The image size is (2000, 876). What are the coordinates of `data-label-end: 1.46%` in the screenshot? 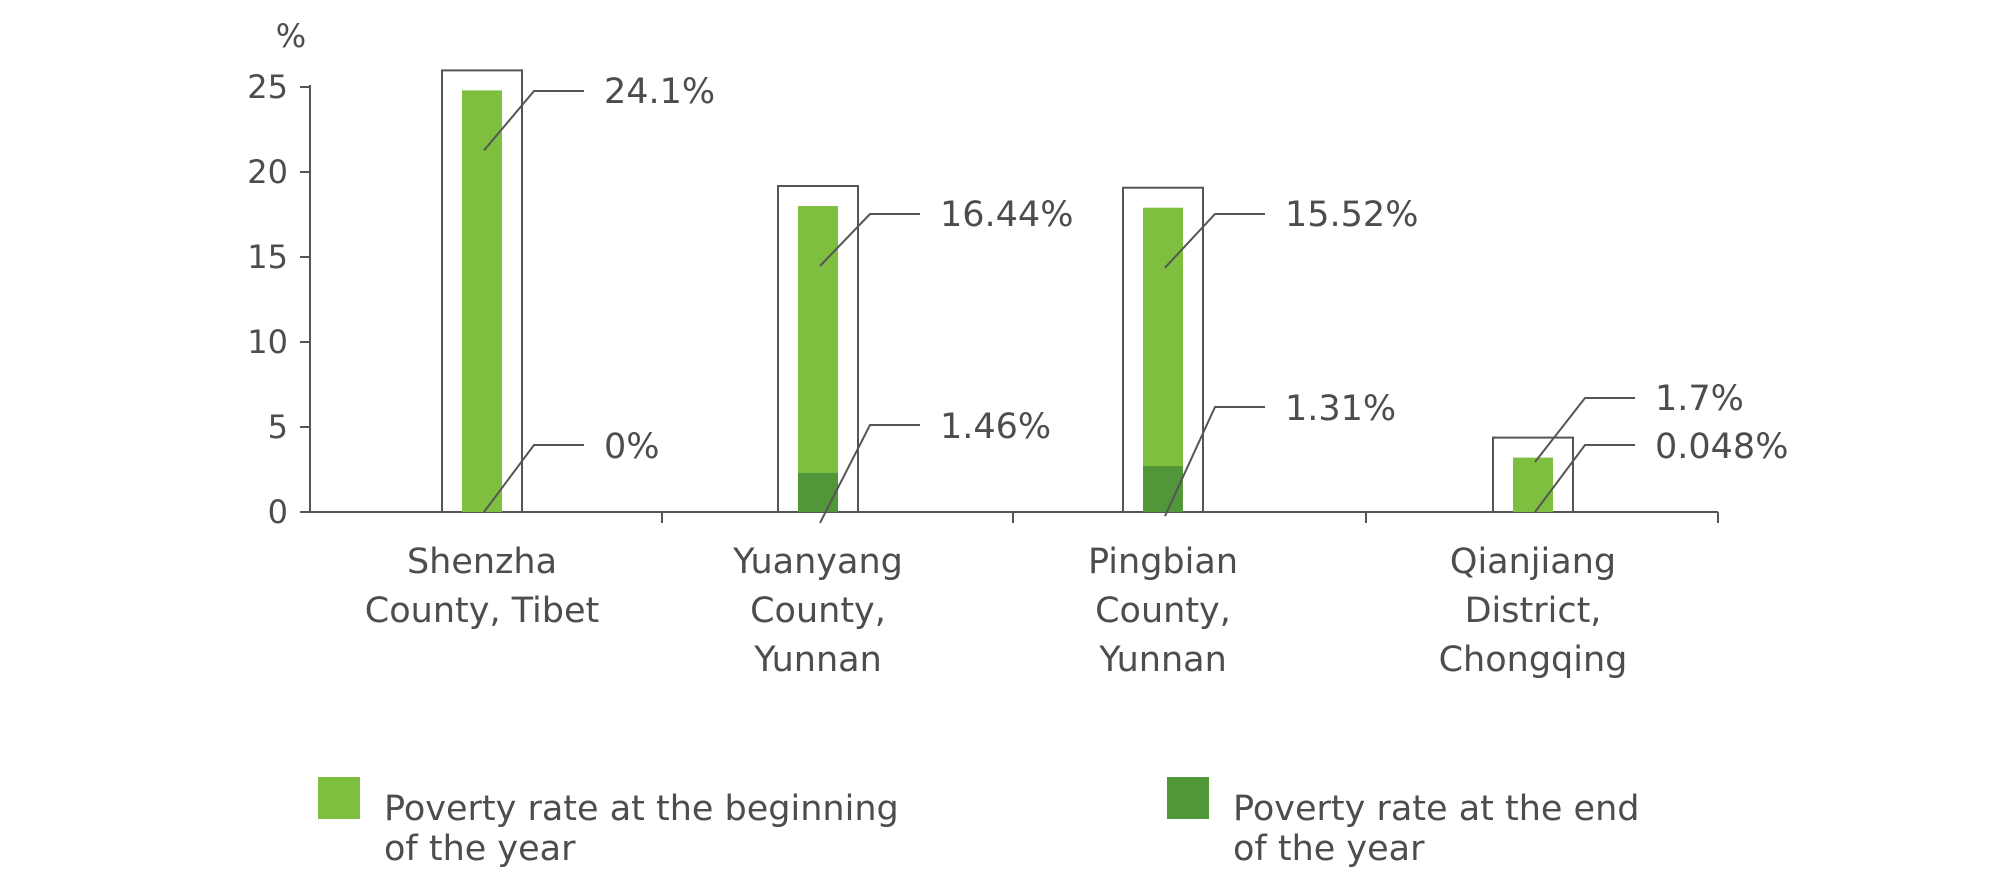 It's located at (995, 427).